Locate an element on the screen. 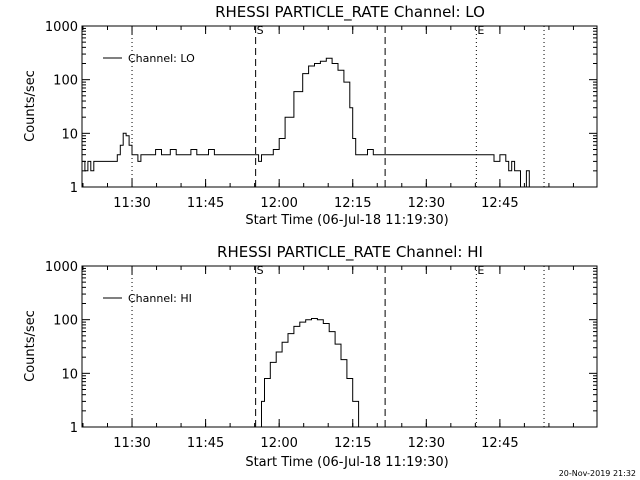  chart-title: RHESSI PARTICLE_RATE Channel: LO is located at coordinates (350, 12).